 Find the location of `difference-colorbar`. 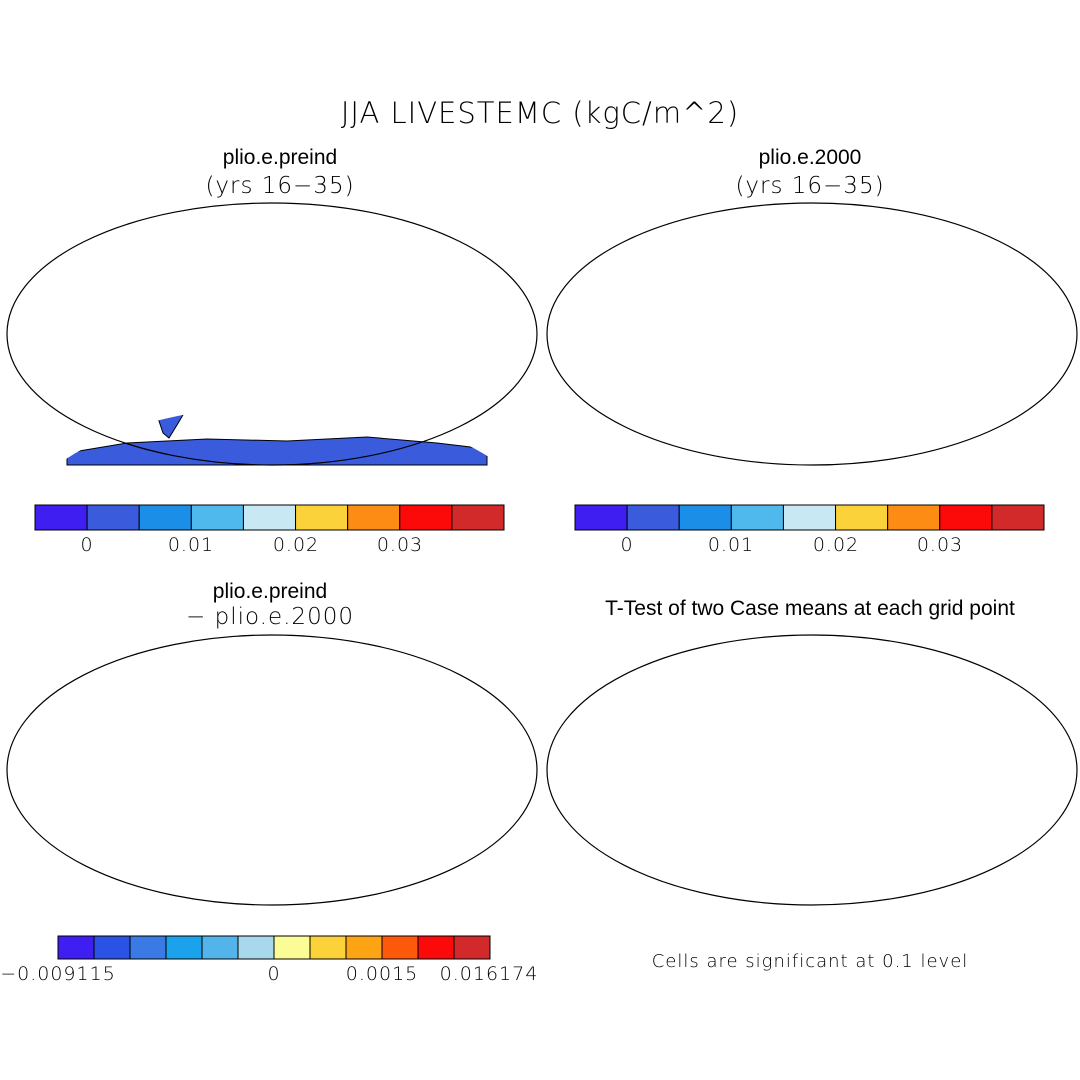

difference-colorbar is located at coordinates (274, 947).